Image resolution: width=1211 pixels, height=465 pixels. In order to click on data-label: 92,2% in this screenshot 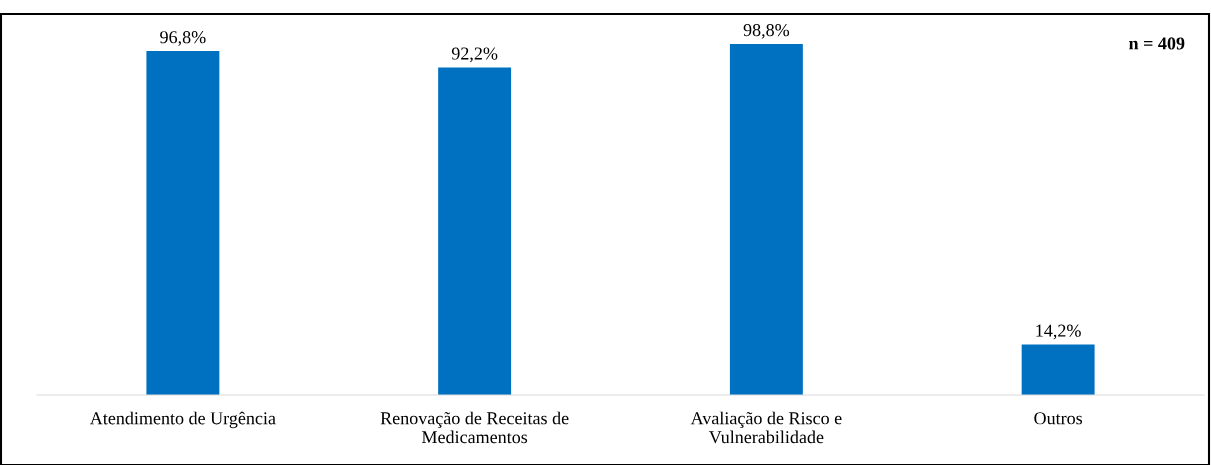, I will do `click(474, 55)`.